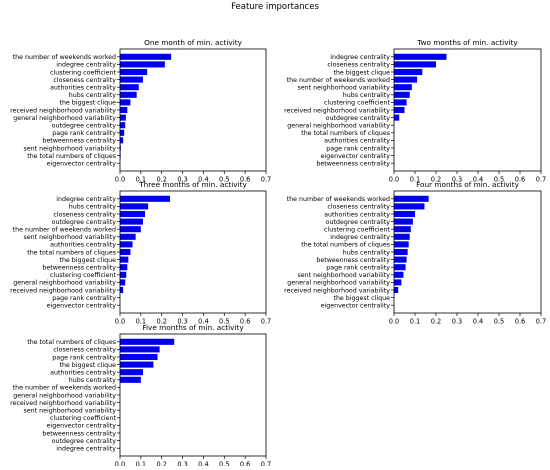  Describe the element at coordinates (467, 184) in the screenshot. I see `panel-title: Four months of min. activity` at that location.